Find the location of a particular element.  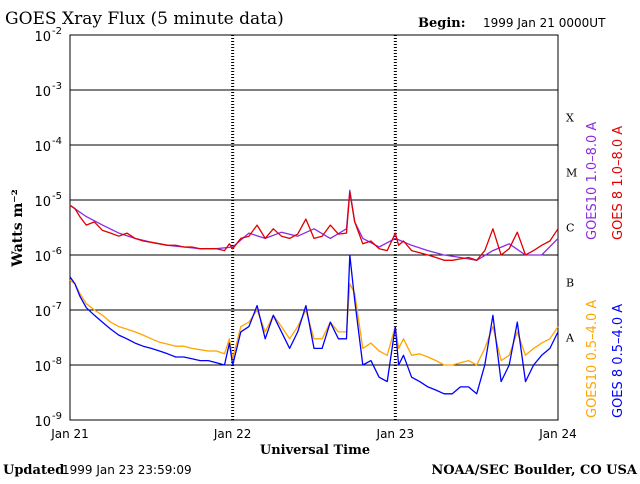

flare-class-labels: X M C B A is located at coordinates (571, 228).